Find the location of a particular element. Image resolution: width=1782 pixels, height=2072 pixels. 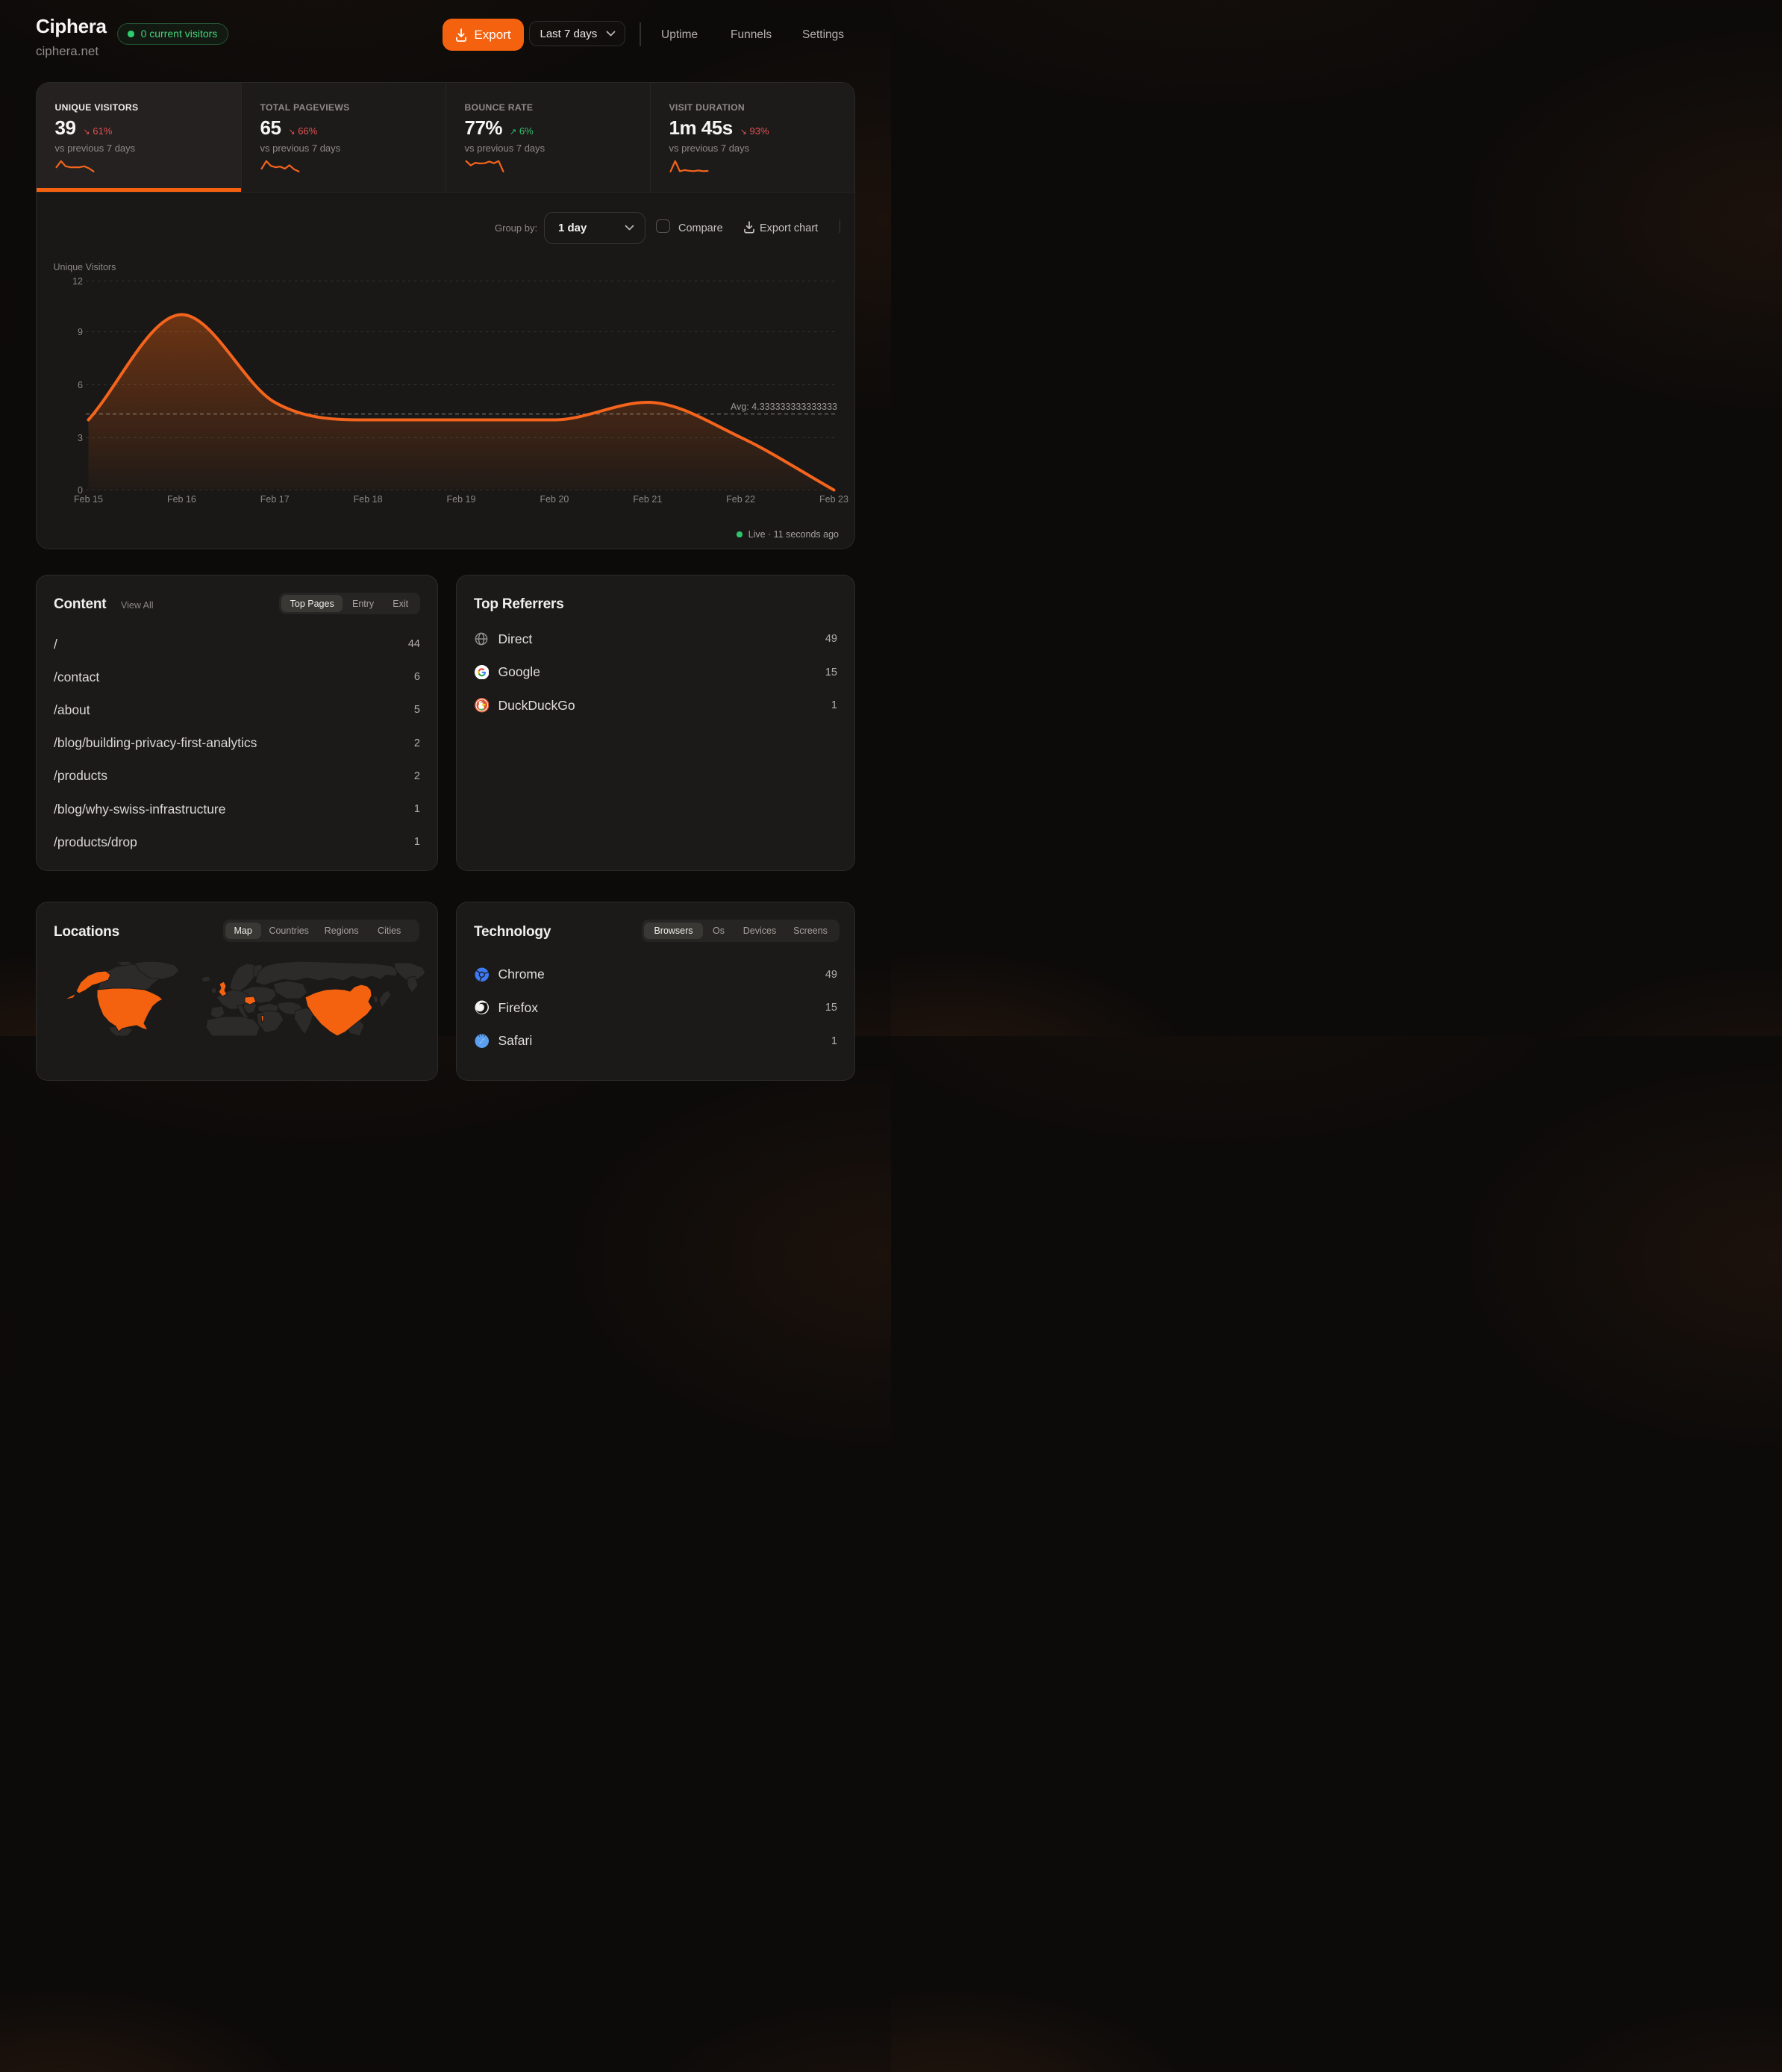

svg-text: Feb 21 is located at coordinates (647, 499).